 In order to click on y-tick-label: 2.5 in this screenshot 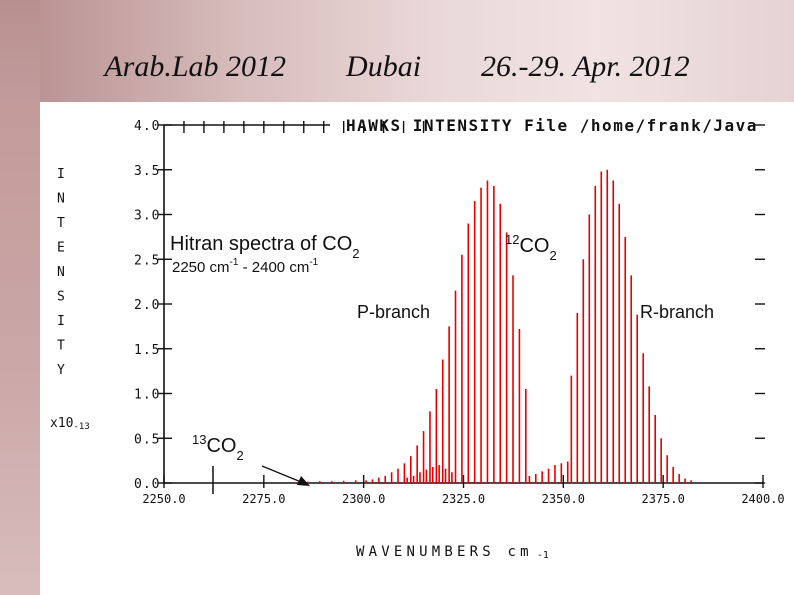, I will do `click(147, 260)`.